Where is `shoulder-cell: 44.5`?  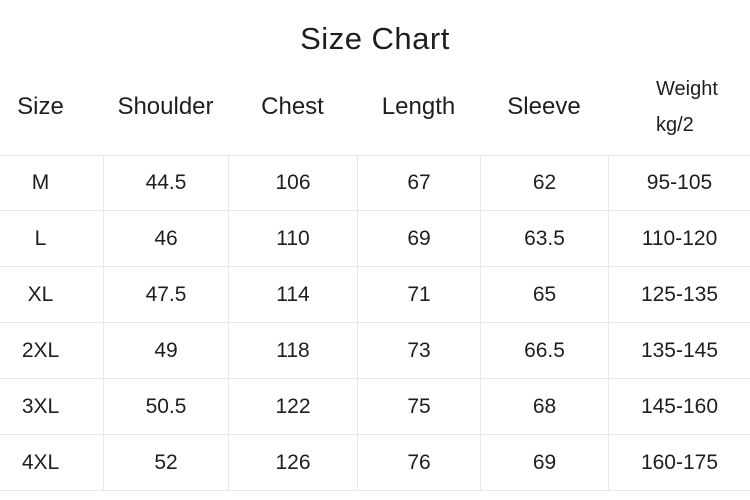
shoulder-cell: 44.5 is located at coordinates (165, 183).